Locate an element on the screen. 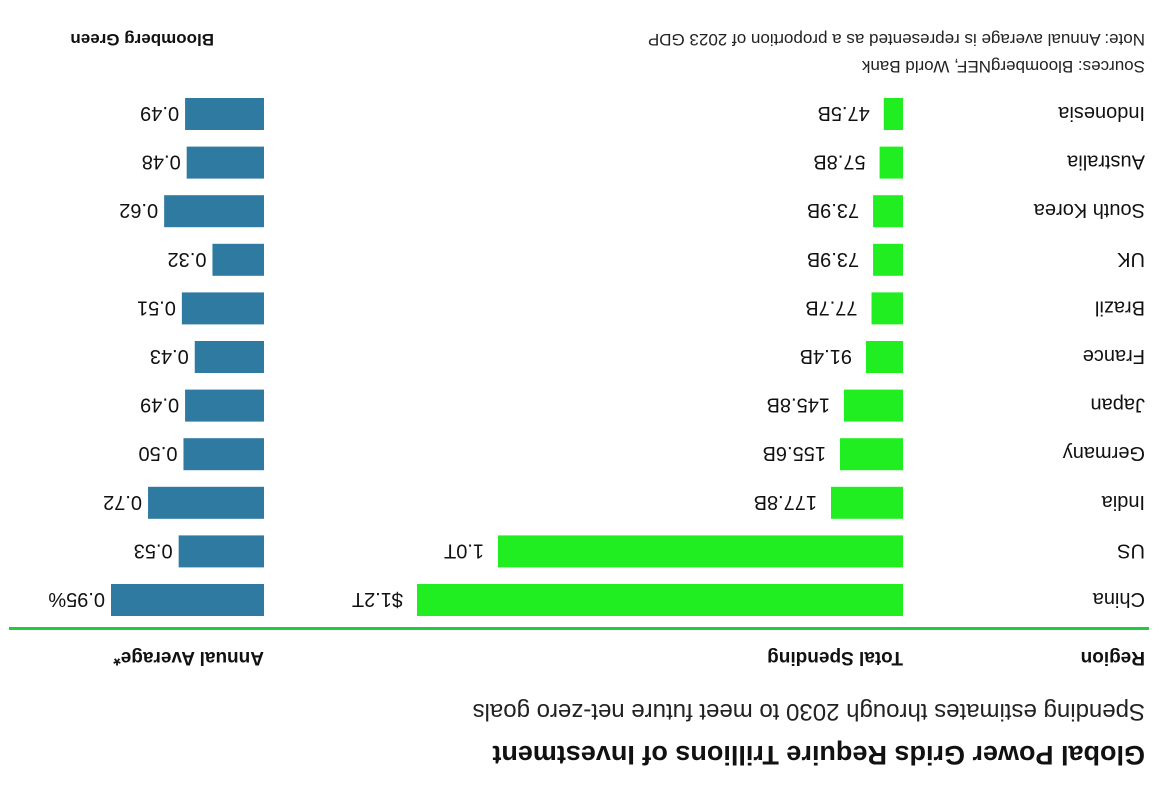  spending-label-south-korea: 73.9B is located at coordinates (833, 210).